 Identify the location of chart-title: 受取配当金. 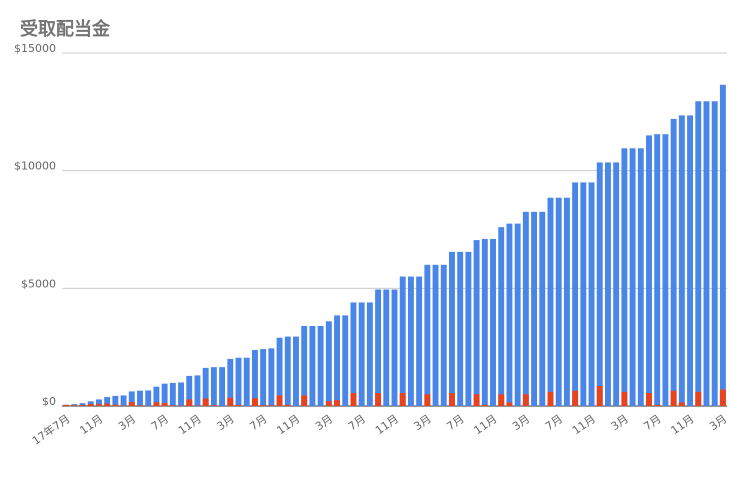
(65, 29).